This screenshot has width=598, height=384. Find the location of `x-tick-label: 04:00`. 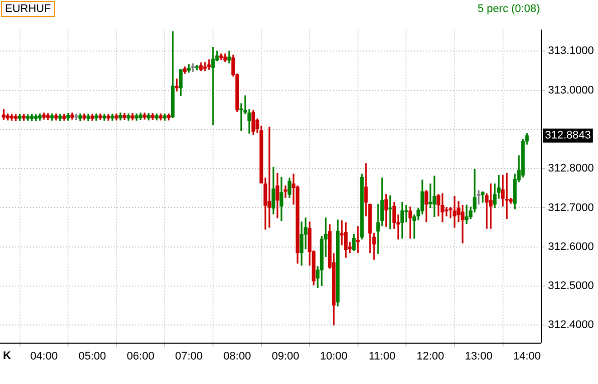

x-tick-label: 04:00 is located at coordinates (44, 356).